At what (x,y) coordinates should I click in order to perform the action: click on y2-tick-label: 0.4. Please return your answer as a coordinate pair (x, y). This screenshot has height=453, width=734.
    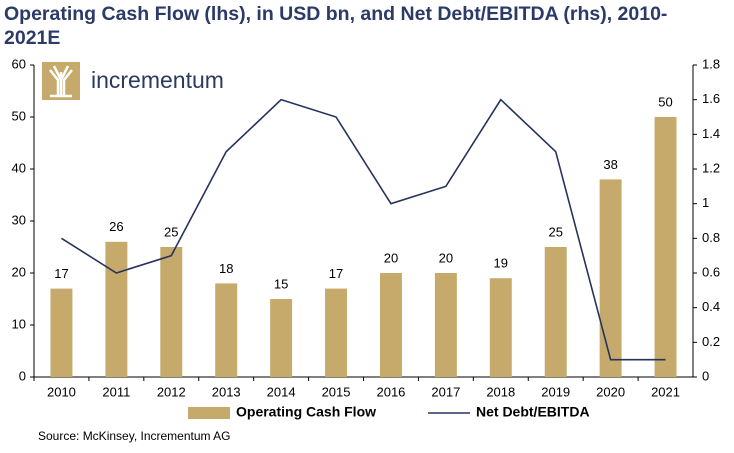
    Looking at the image, I should click on (711, 306).